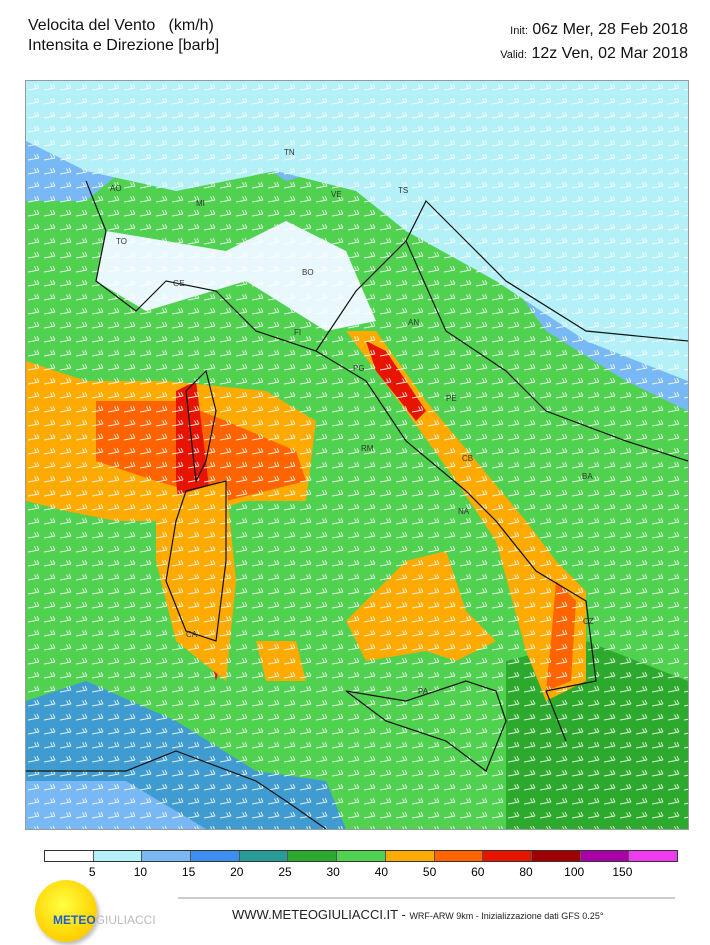 The image size is (710, 945). I want to click on logo-part2: GIULIACCI, so click(125, 920).